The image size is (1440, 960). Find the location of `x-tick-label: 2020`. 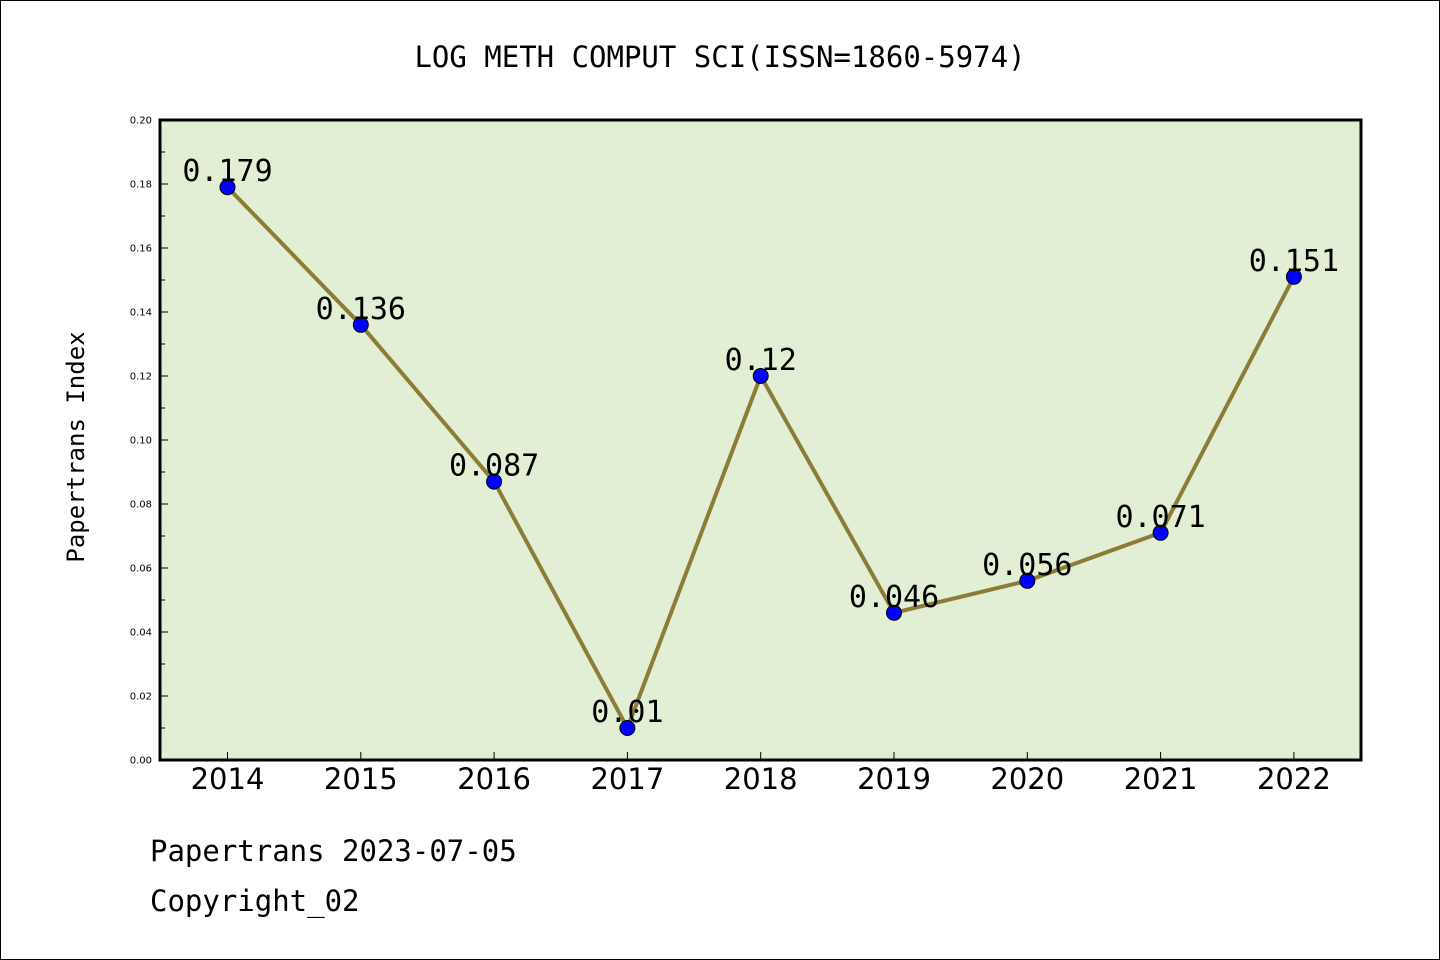

x-tick-label: 2020 is located at coordinates (1027, 779).